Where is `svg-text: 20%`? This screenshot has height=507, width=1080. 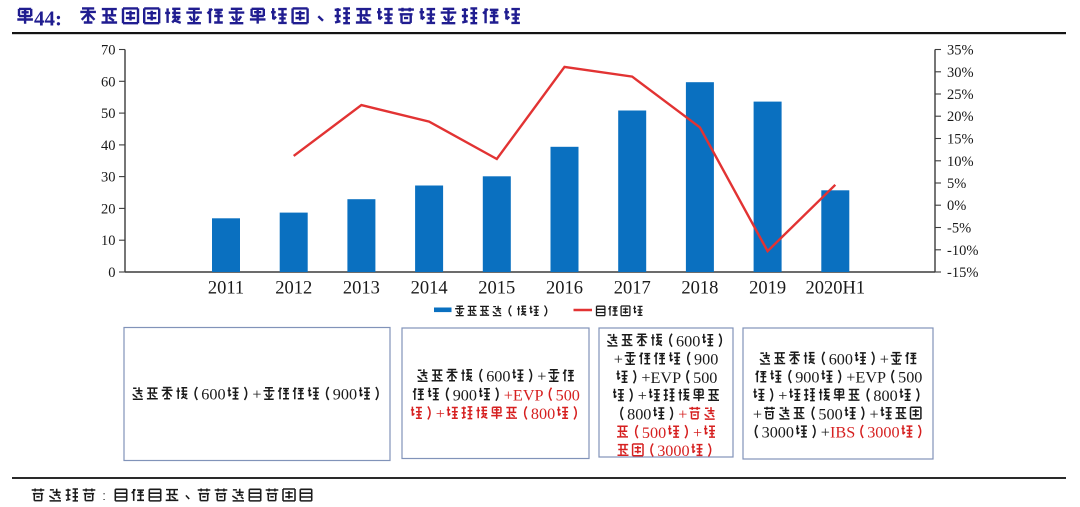
svg-text: 20% is located at coordinates (960, 117).